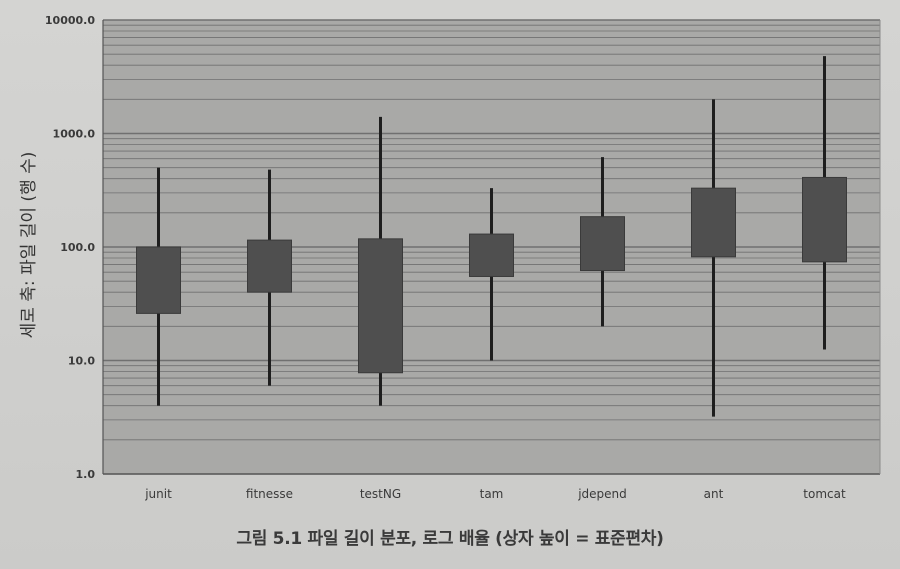 Image resolution: width=900 pixels, height=569 pixels. I want to click on box-tomcat, so click(824, 219).